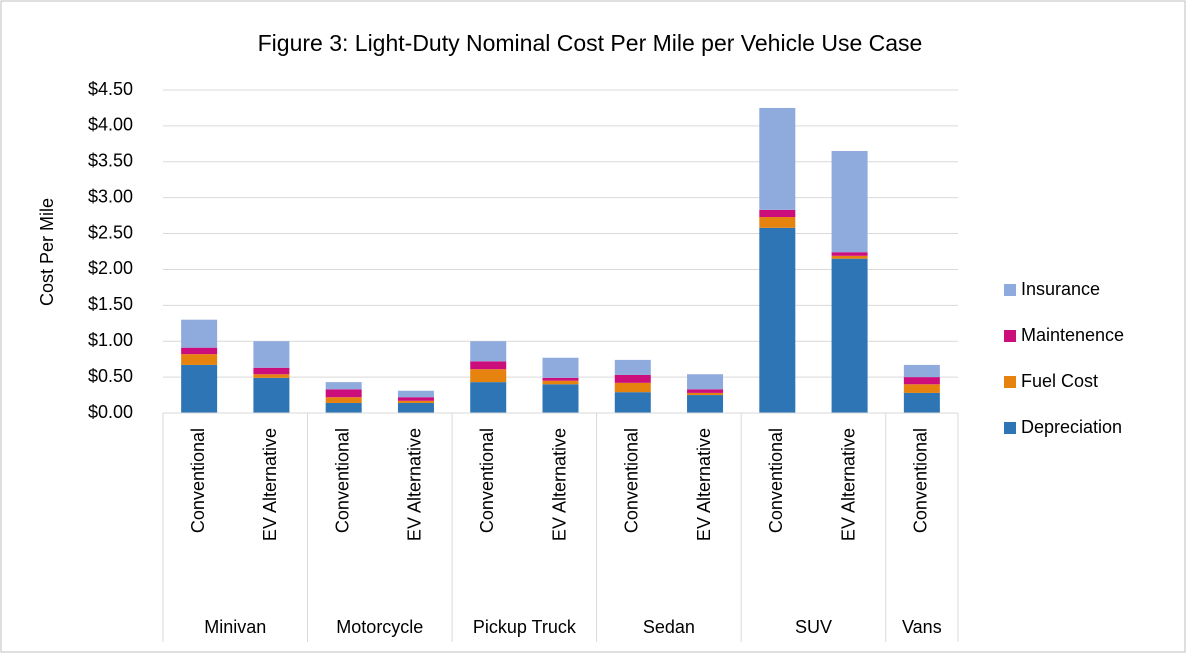  I want to click on group-label: Sedan, so click(669, 627).